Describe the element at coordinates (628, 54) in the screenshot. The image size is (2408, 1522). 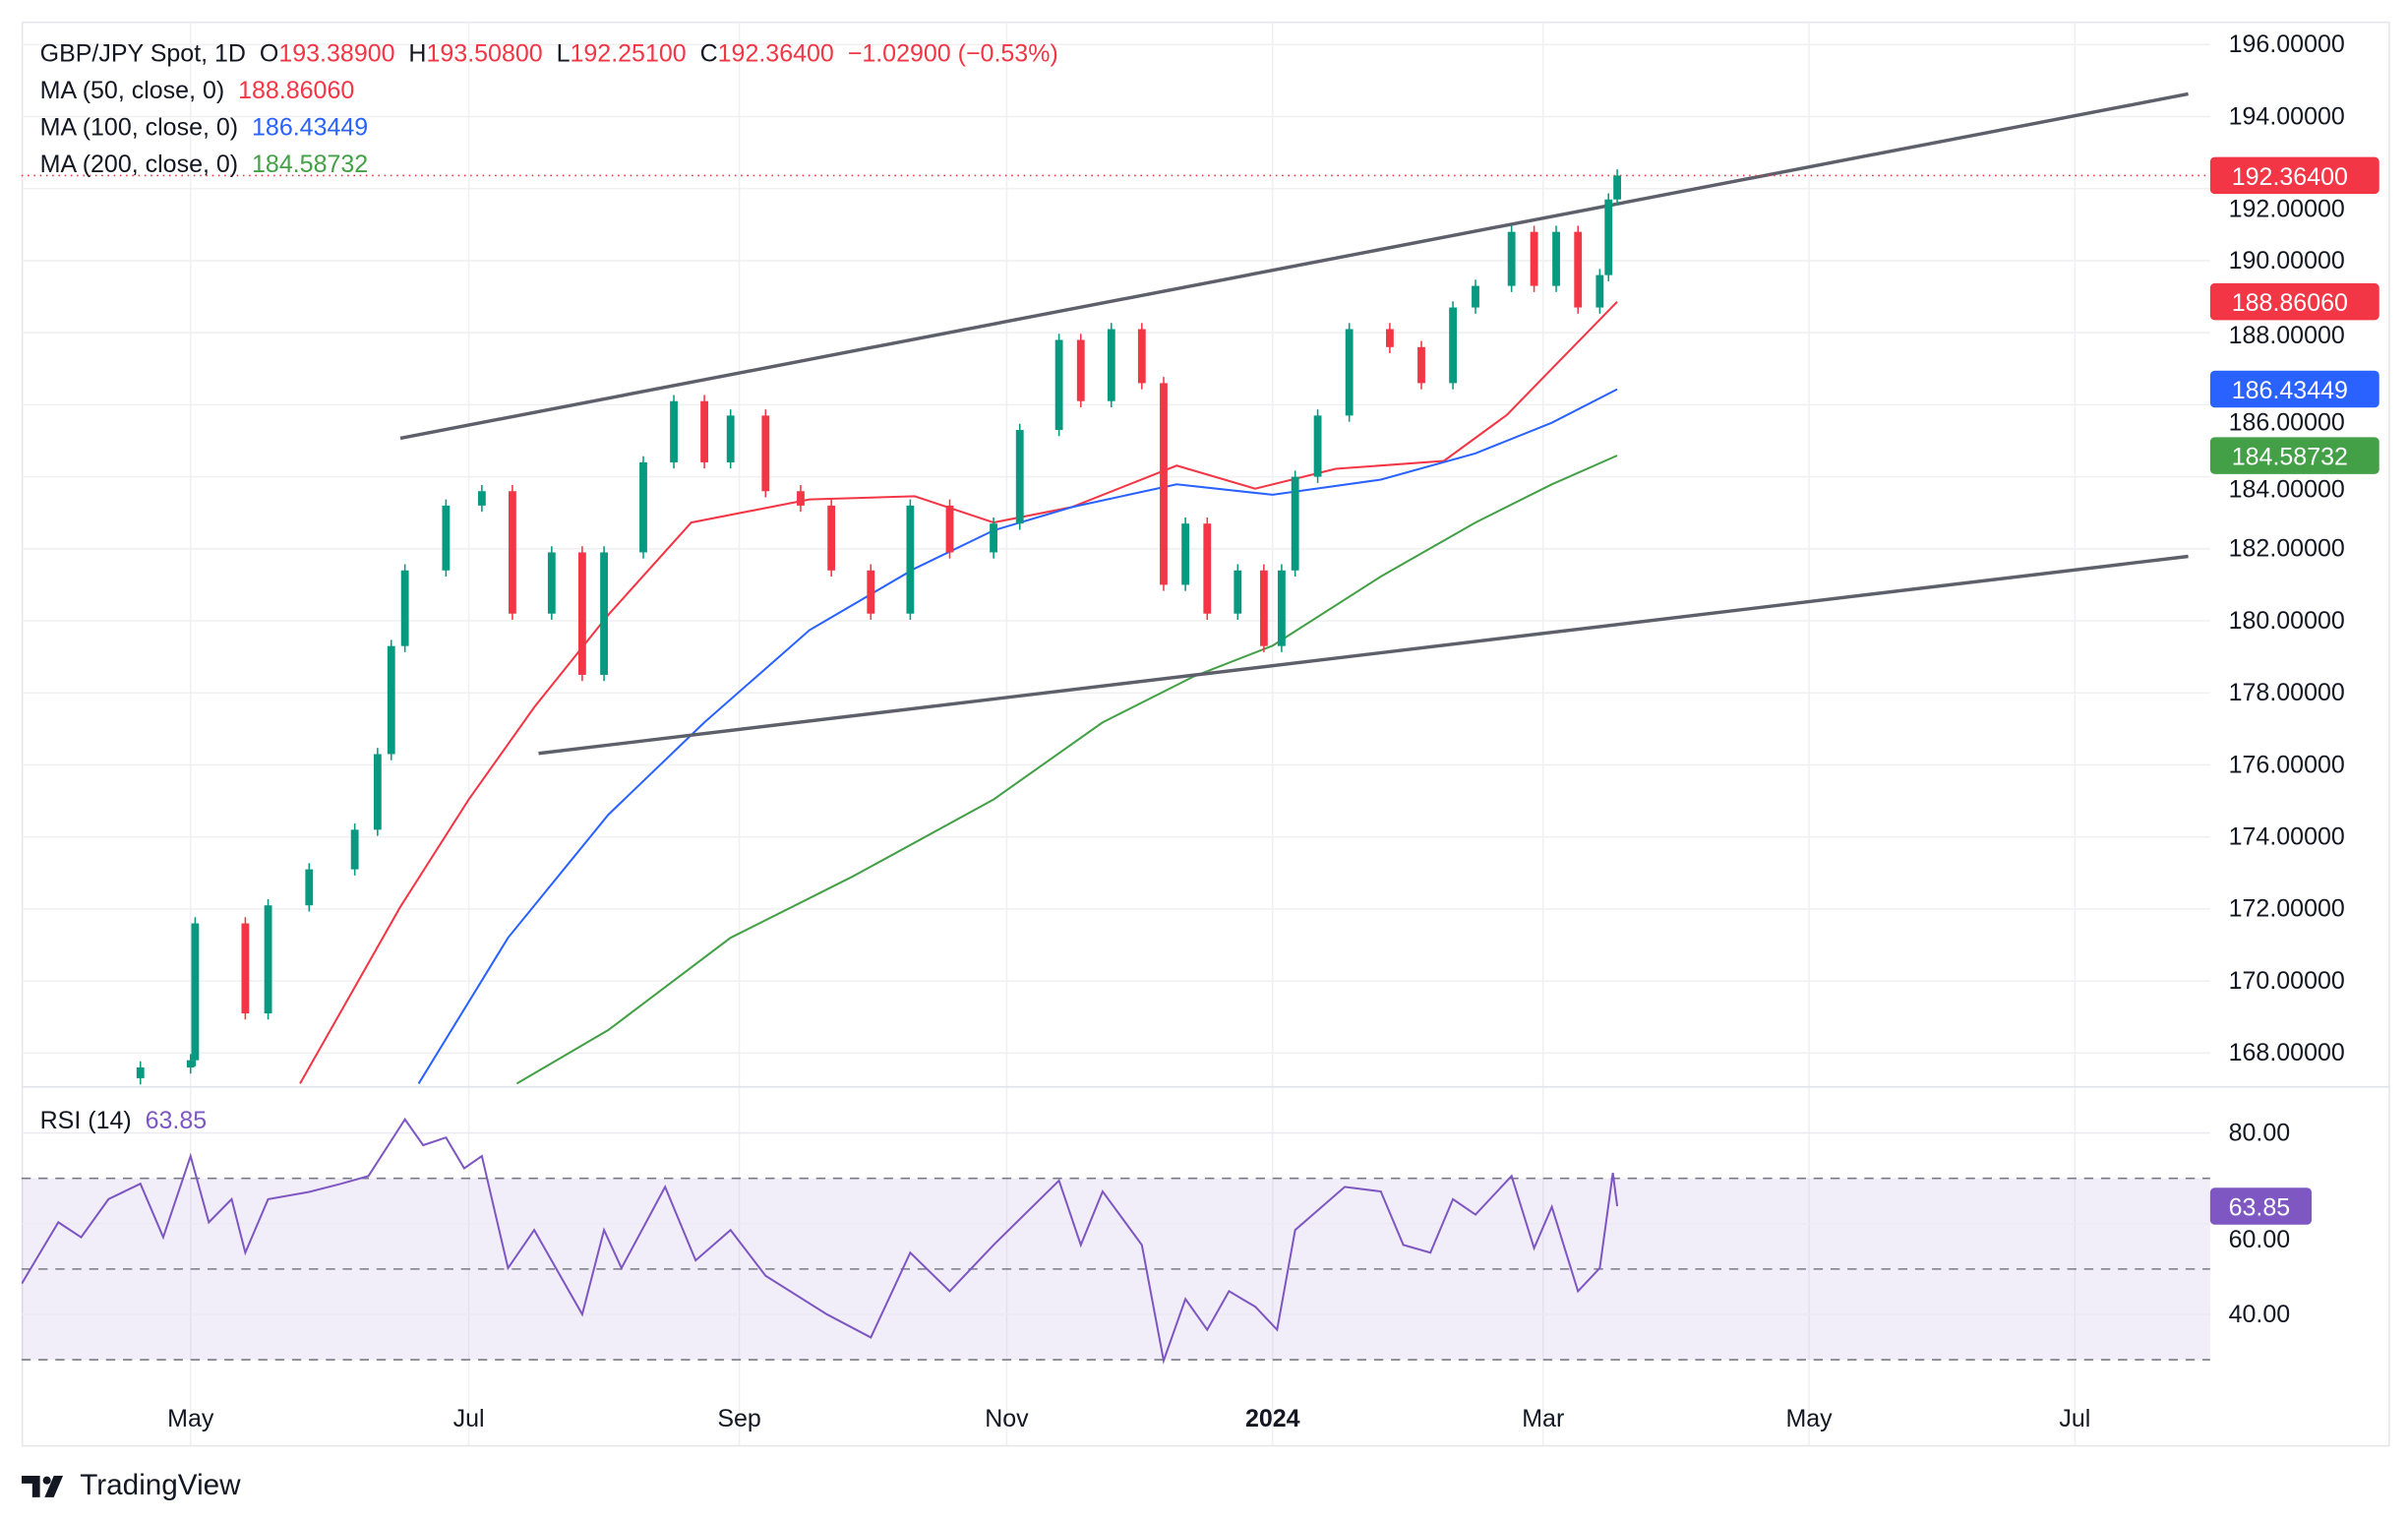
I see `low-value: 192.25100` at that location.